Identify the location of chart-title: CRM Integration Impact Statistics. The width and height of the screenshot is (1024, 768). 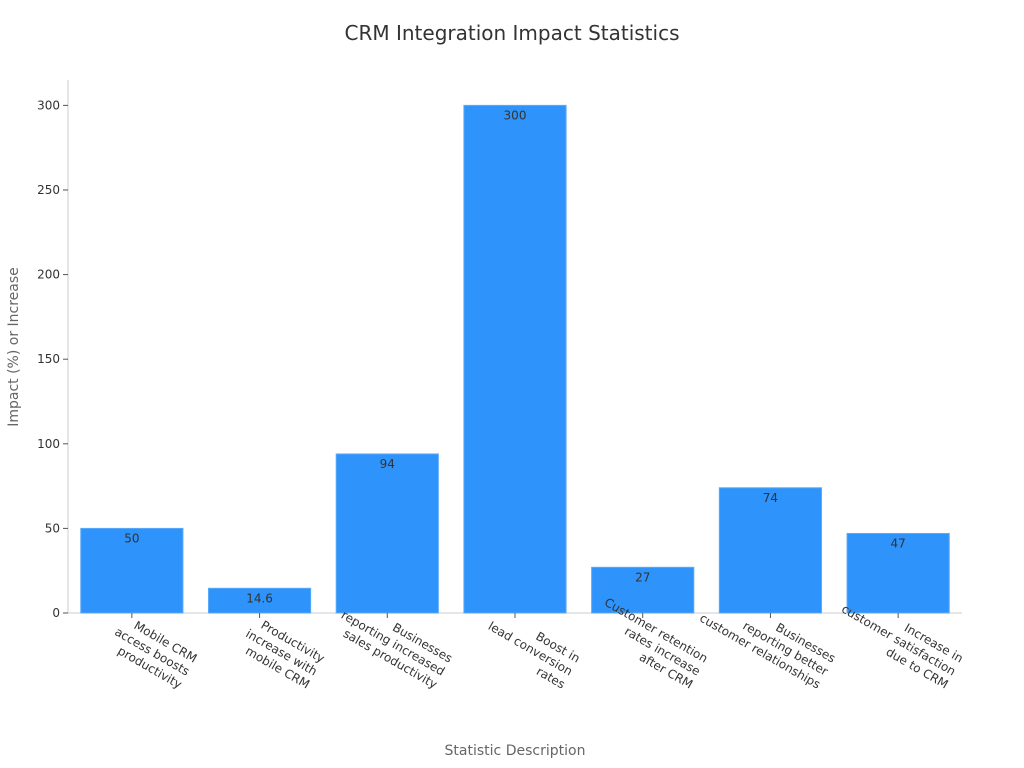
(512, 33).